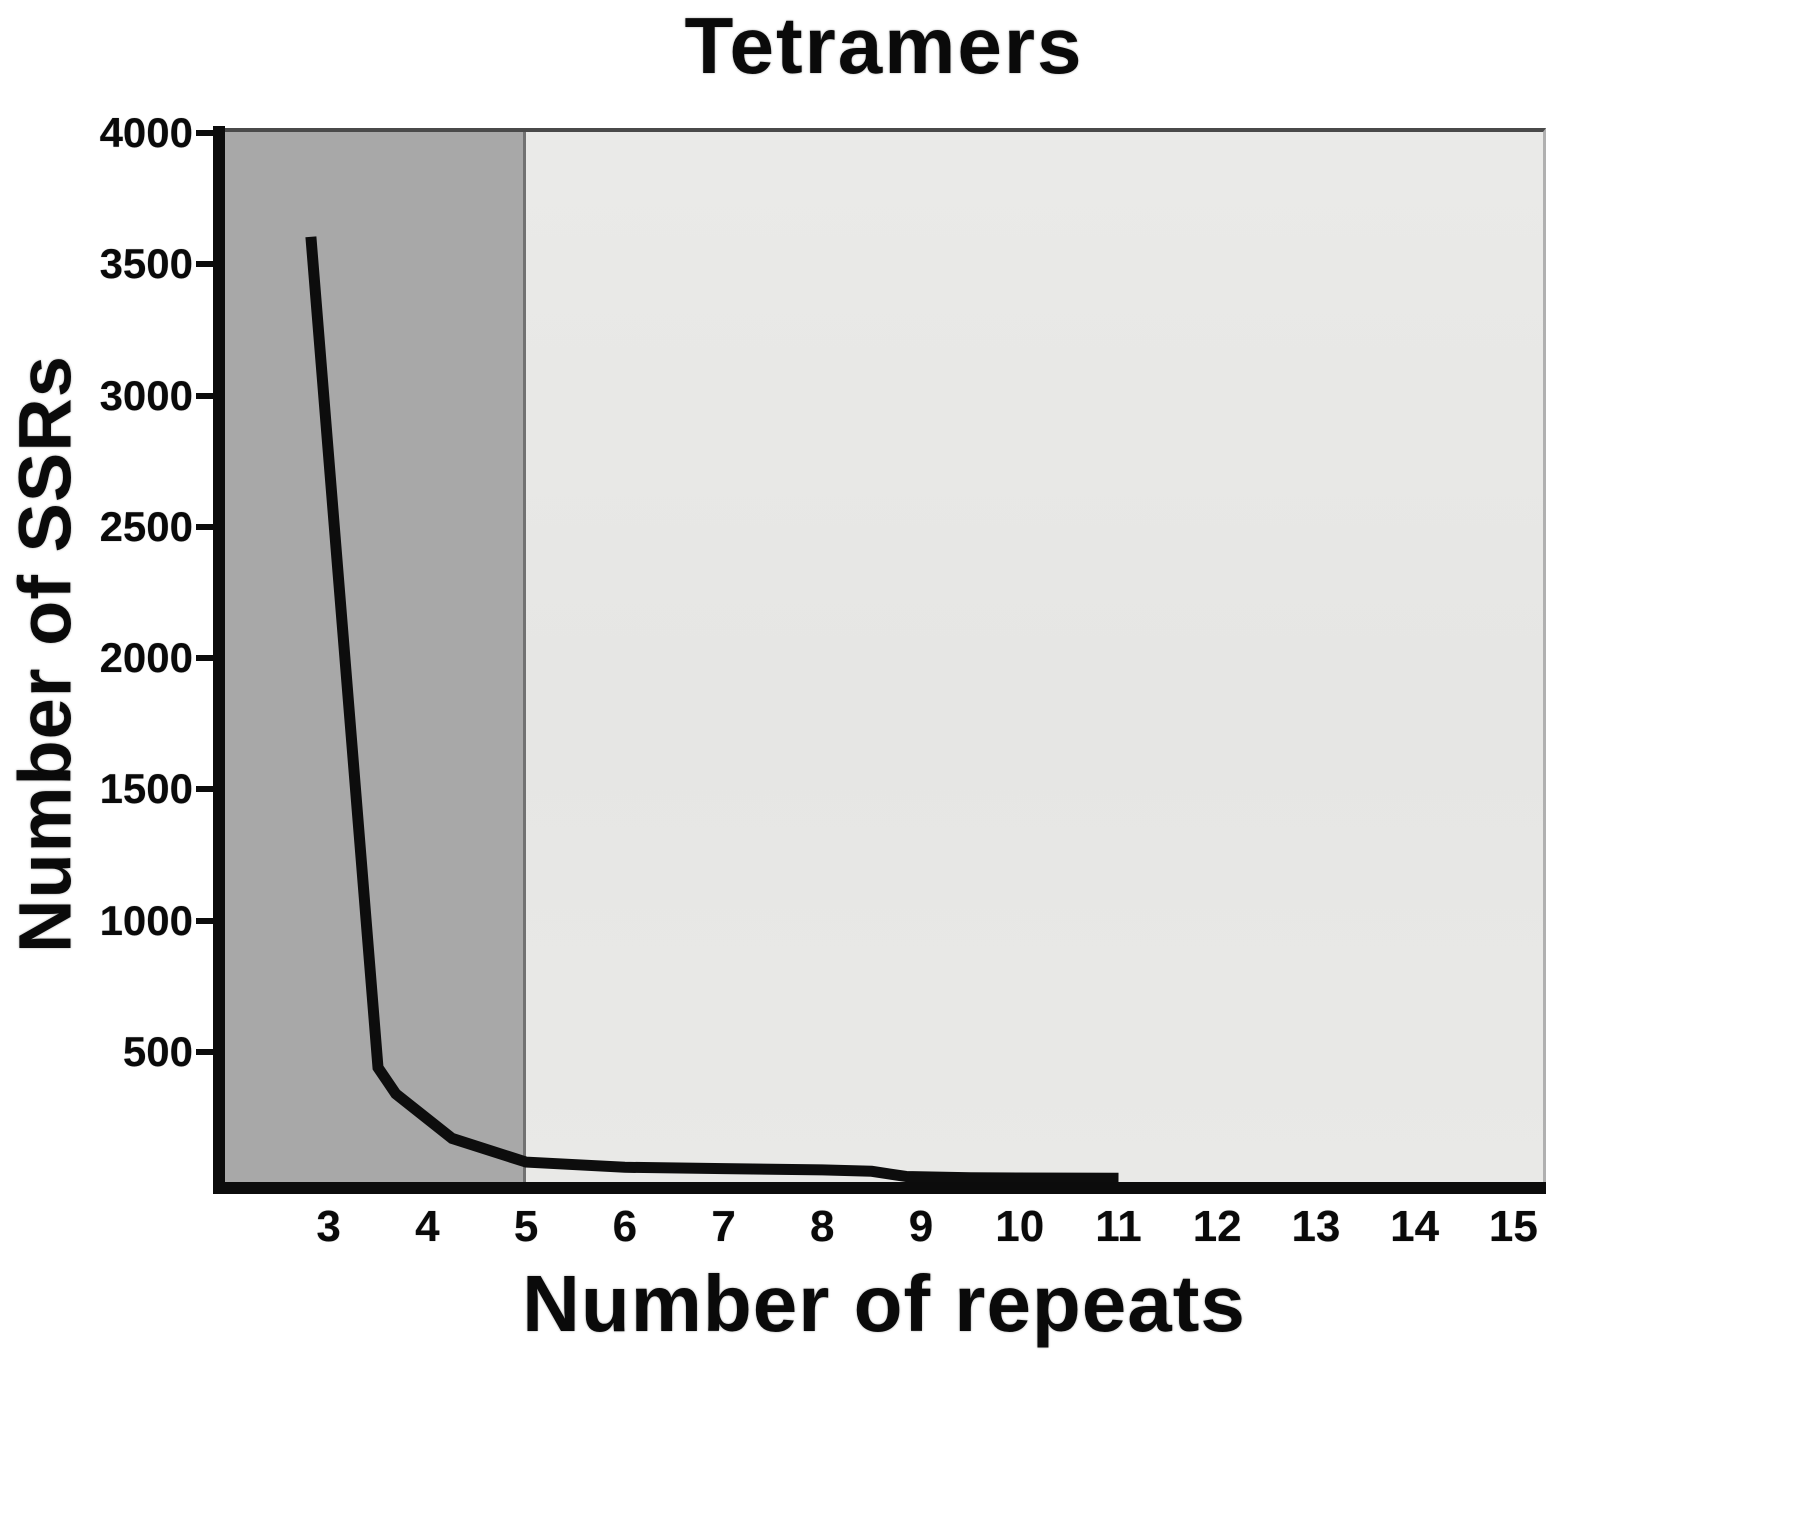 The image size is (1800, 1534). Describe the element at coordinates (921, 1226) in the screenshot. I see `x-tick-label: 9` at that location.